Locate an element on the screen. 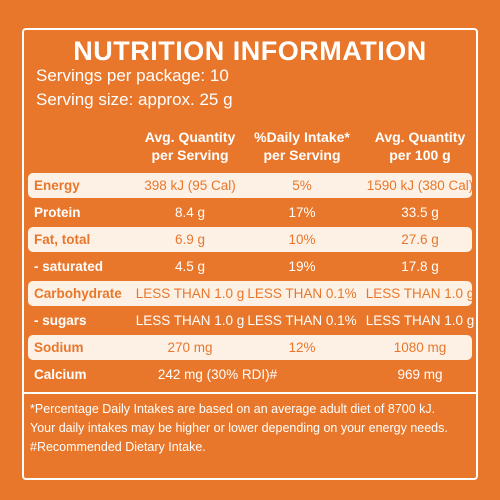 The image size is (500, 500). nutrient-value: 5% is located at coordinates (302, 185).